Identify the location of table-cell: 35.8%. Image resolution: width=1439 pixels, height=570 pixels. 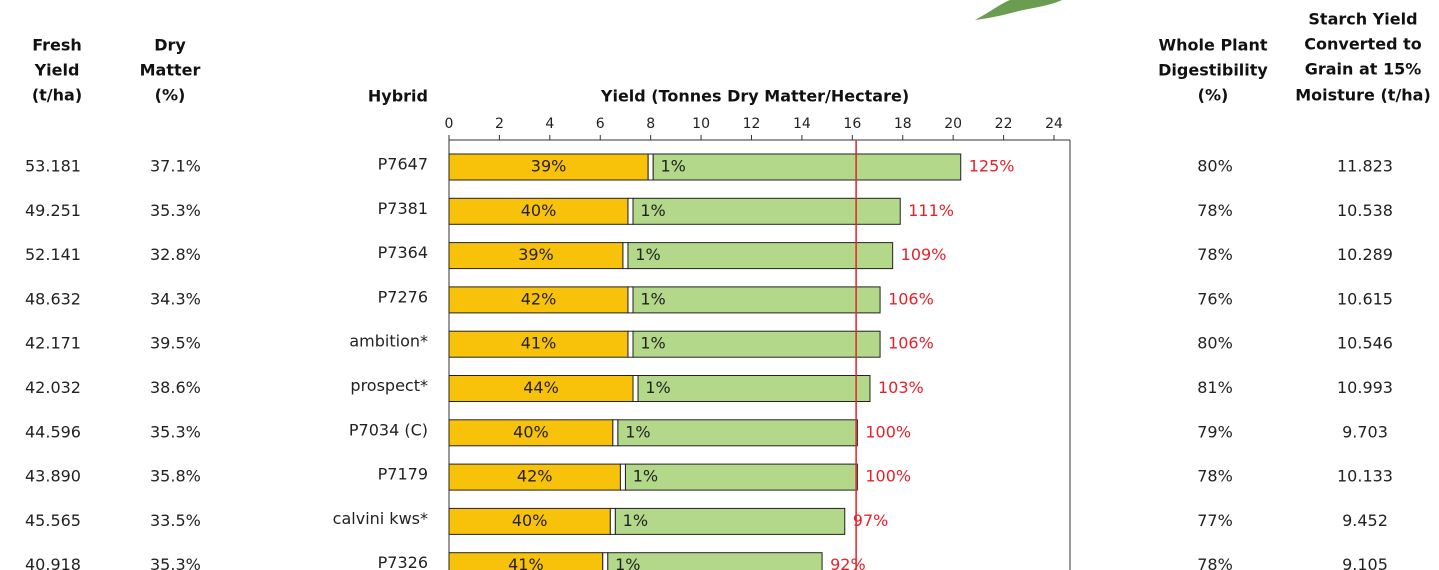
(175, 476).